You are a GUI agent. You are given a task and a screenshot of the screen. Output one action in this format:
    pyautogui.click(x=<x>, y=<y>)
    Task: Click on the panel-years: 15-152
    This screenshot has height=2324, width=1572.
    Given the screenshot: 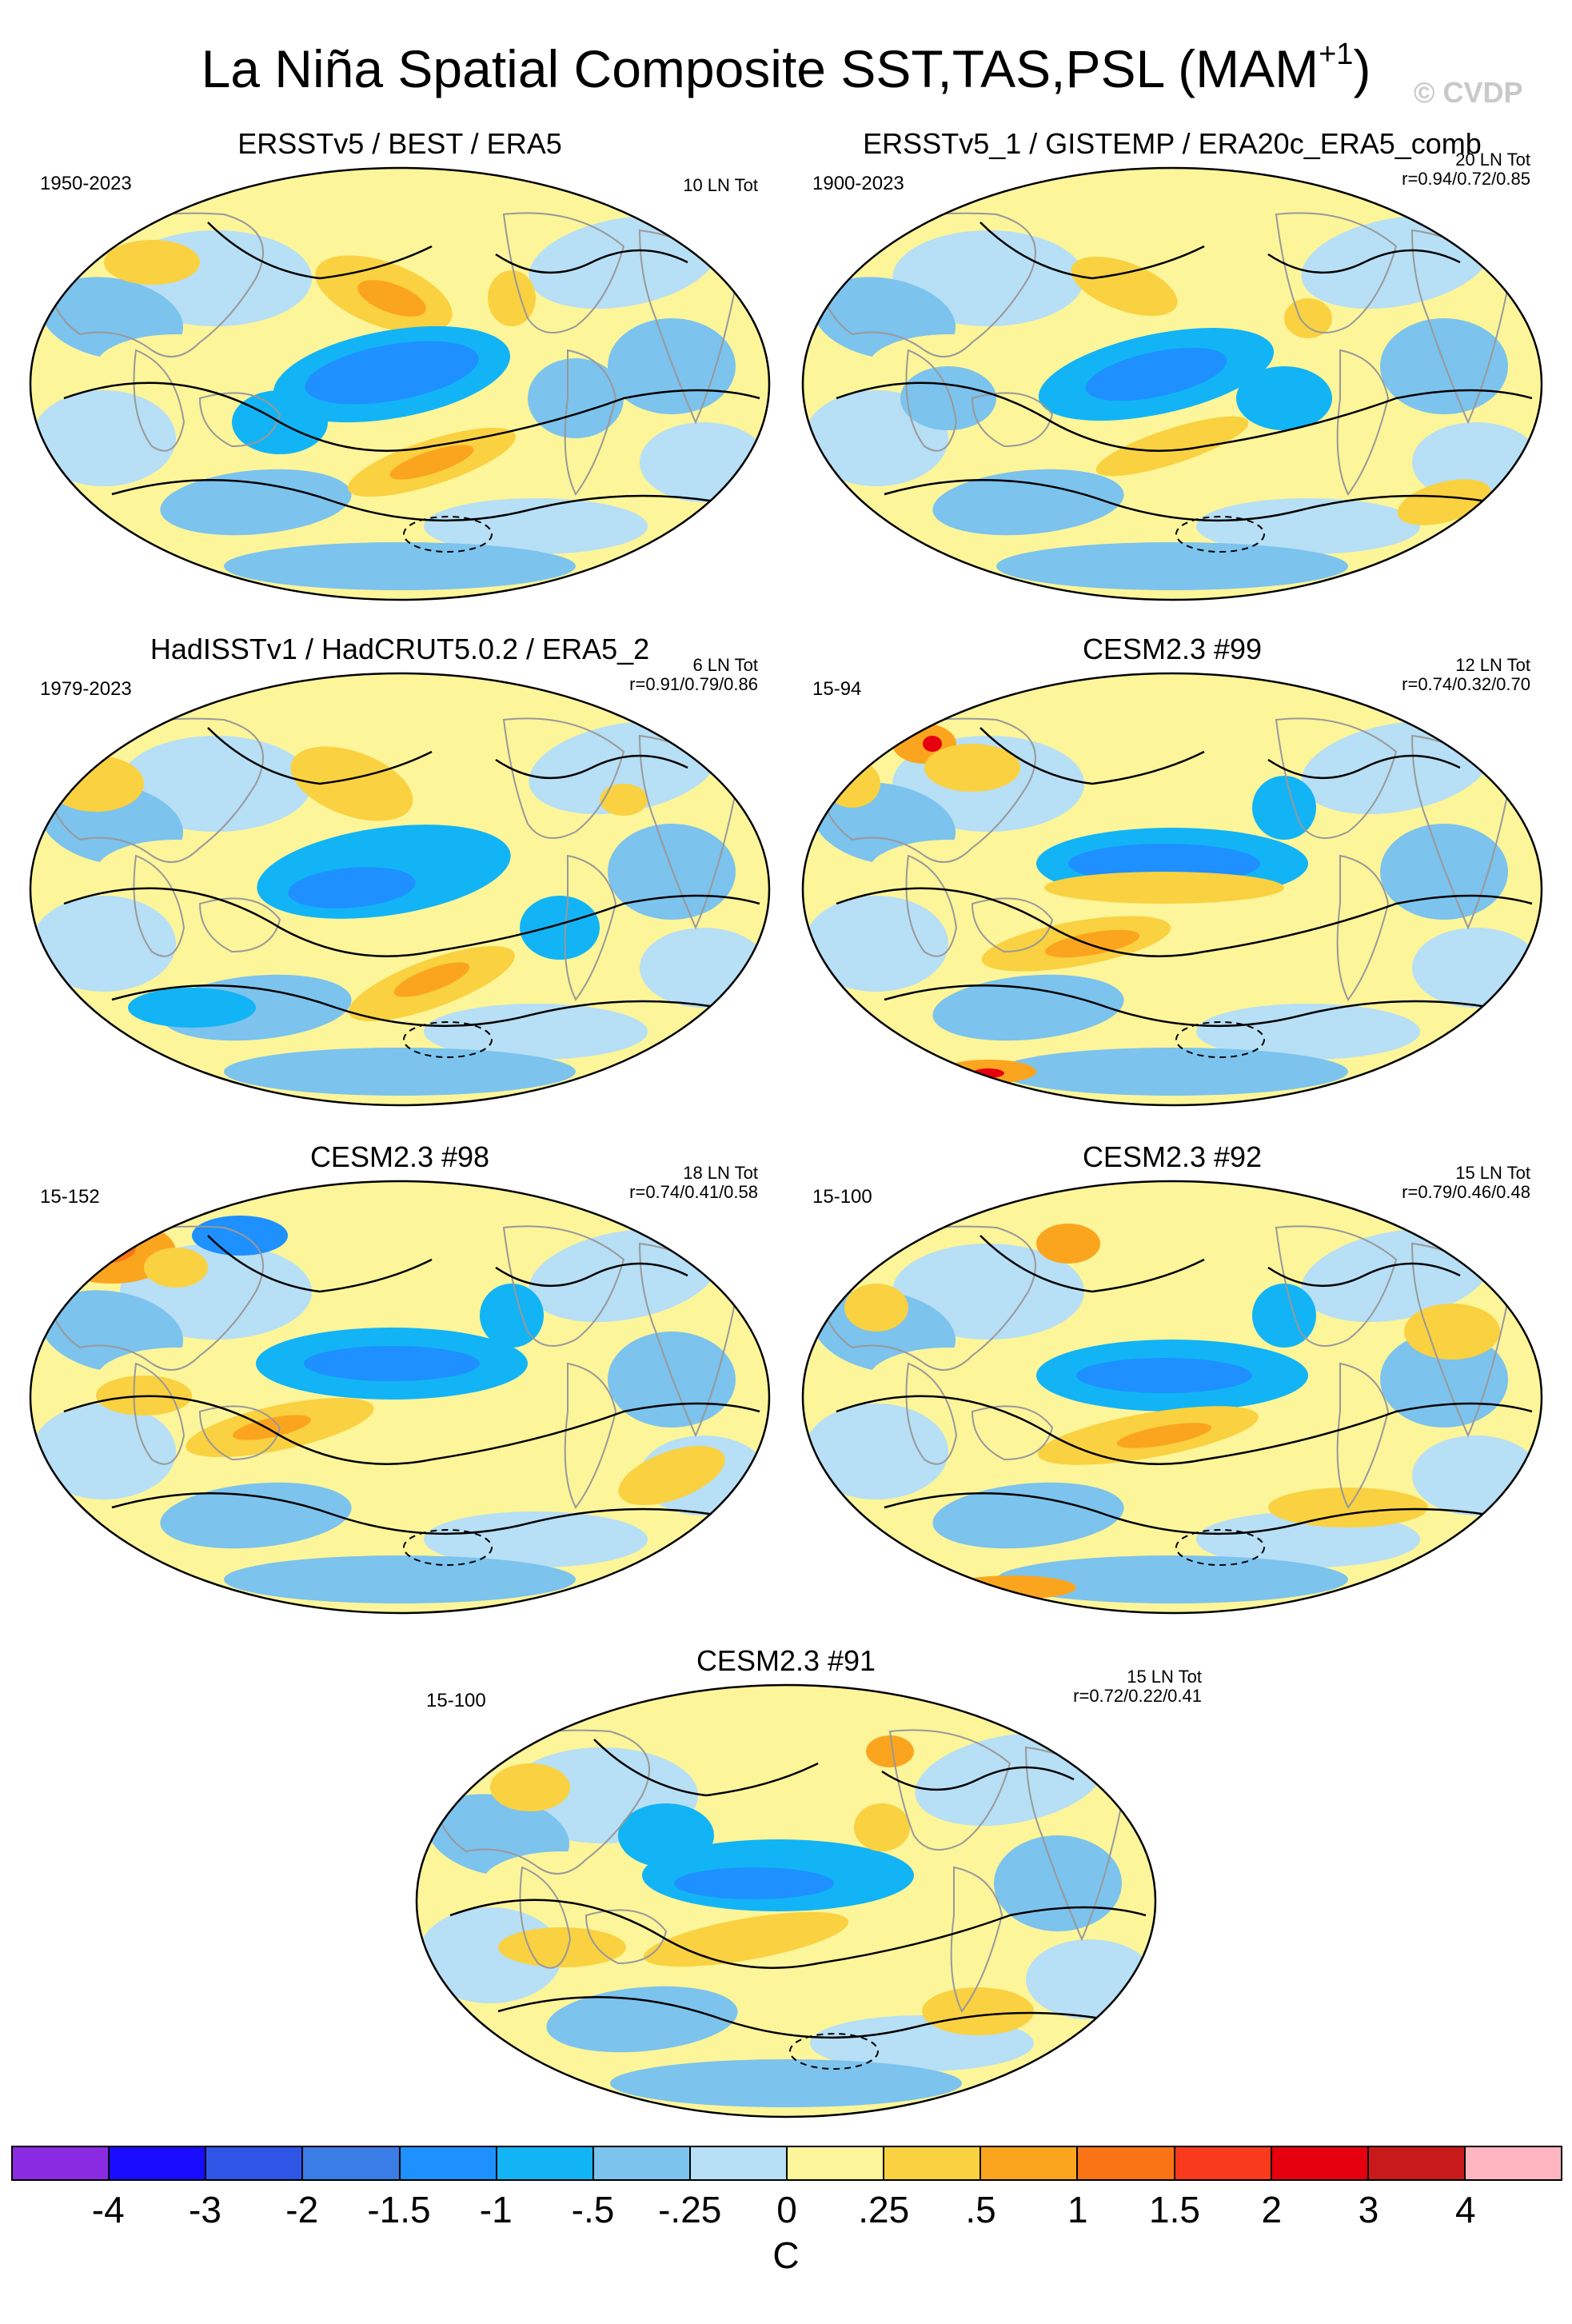 What is the action you would take?
    pyautogui.click(x=70, y=1197)
    